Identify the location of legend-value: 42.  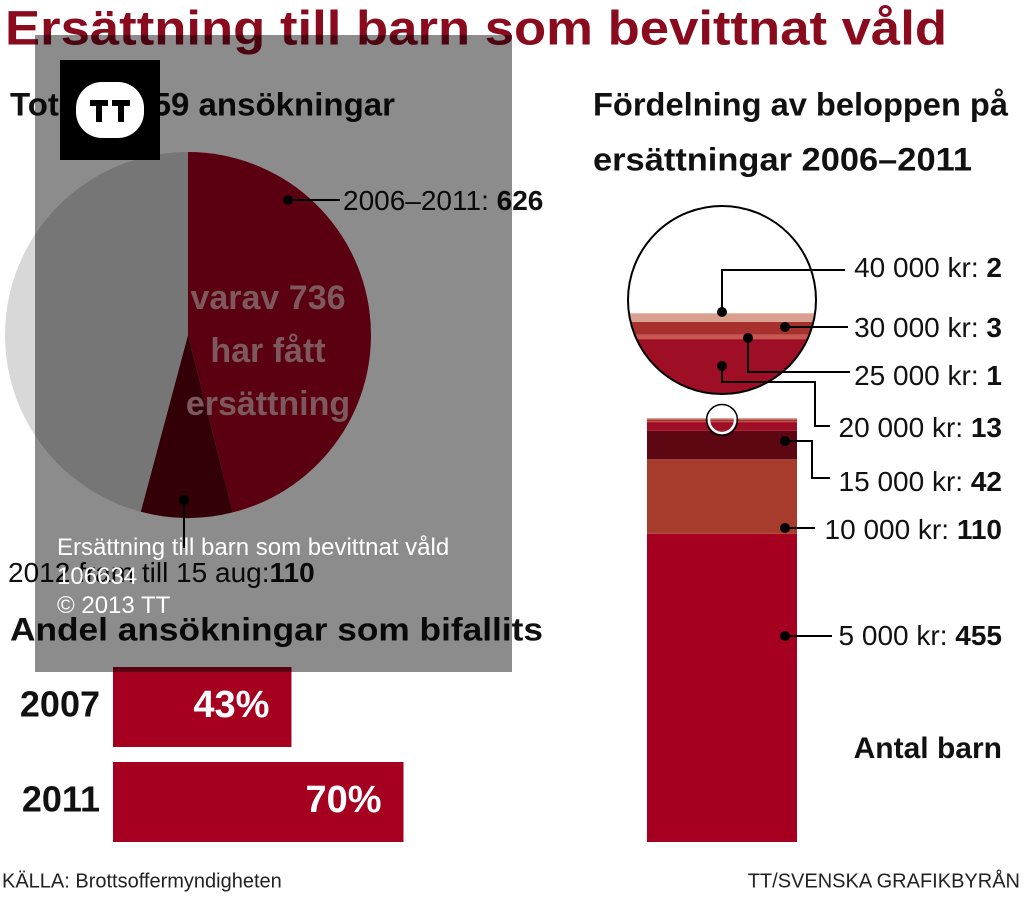
(986, 481).